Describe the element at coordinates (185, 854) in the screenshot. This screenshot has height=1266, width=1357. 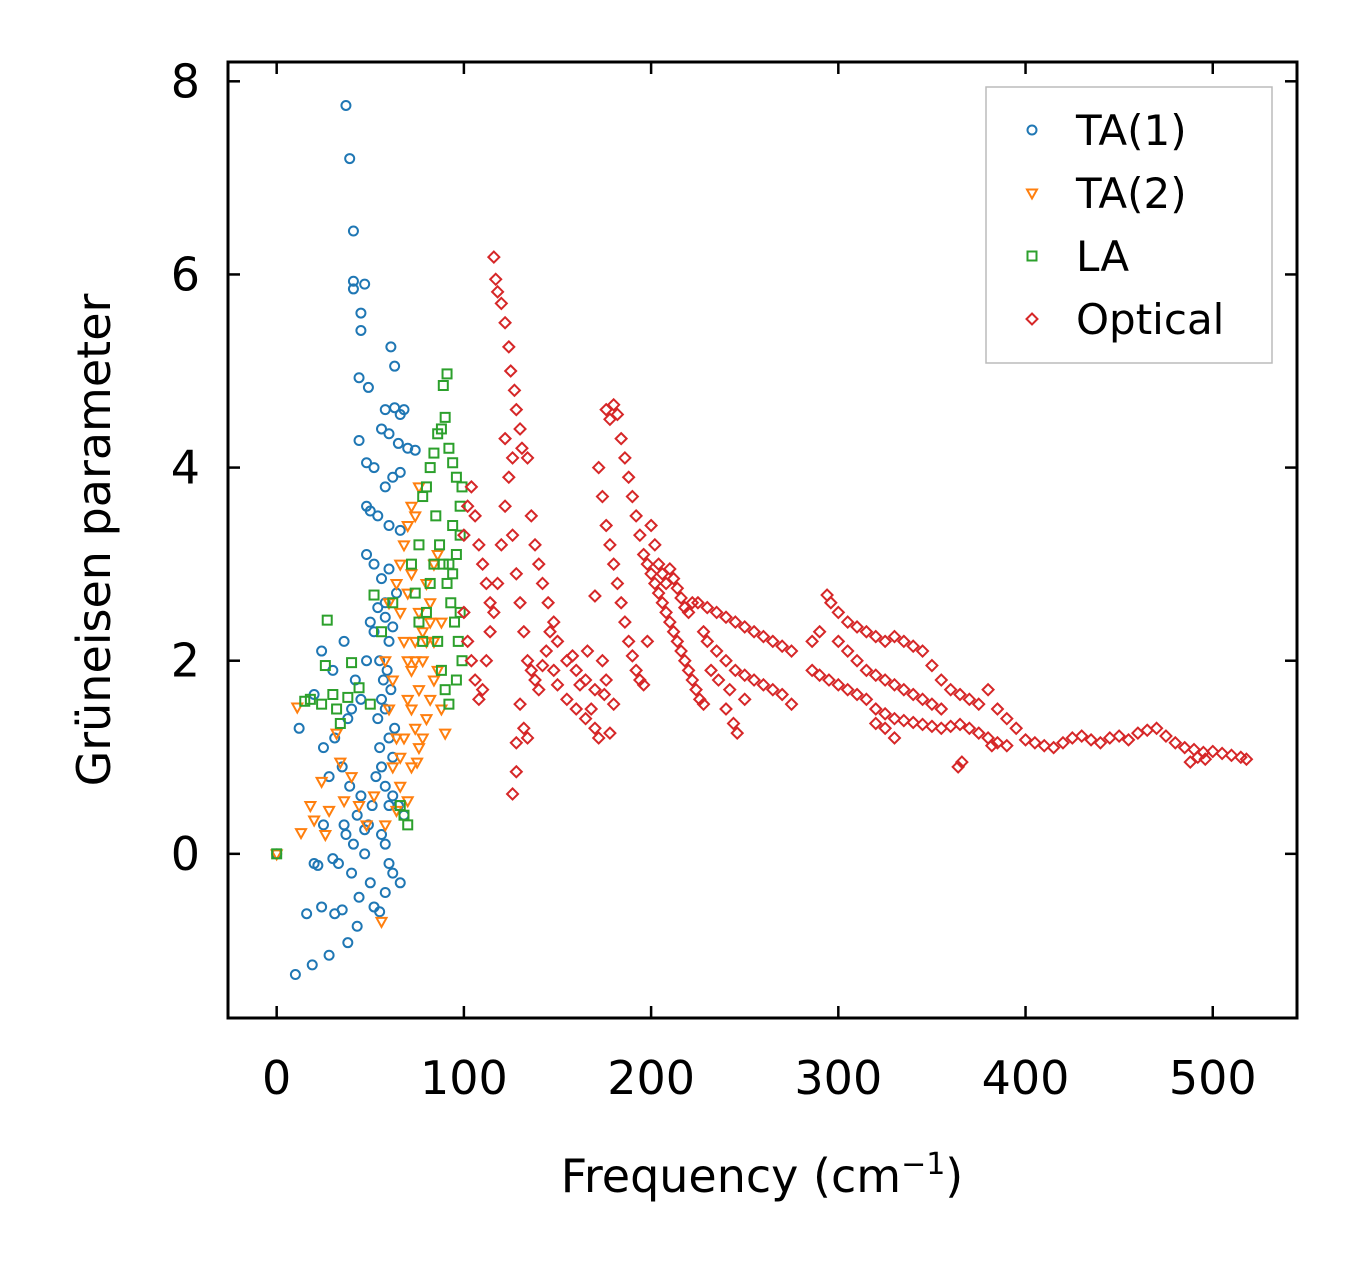
I see `y-tick-label: 0` at that location.